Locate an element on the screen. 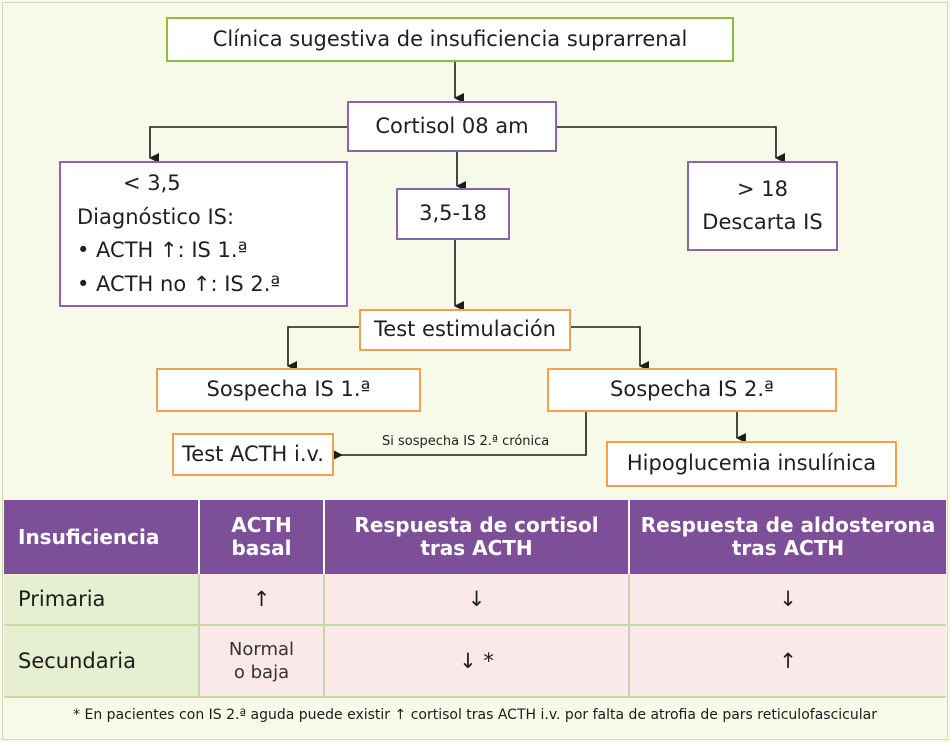  arrow-sospecha2-testacth is located at coordinates (460, 436).